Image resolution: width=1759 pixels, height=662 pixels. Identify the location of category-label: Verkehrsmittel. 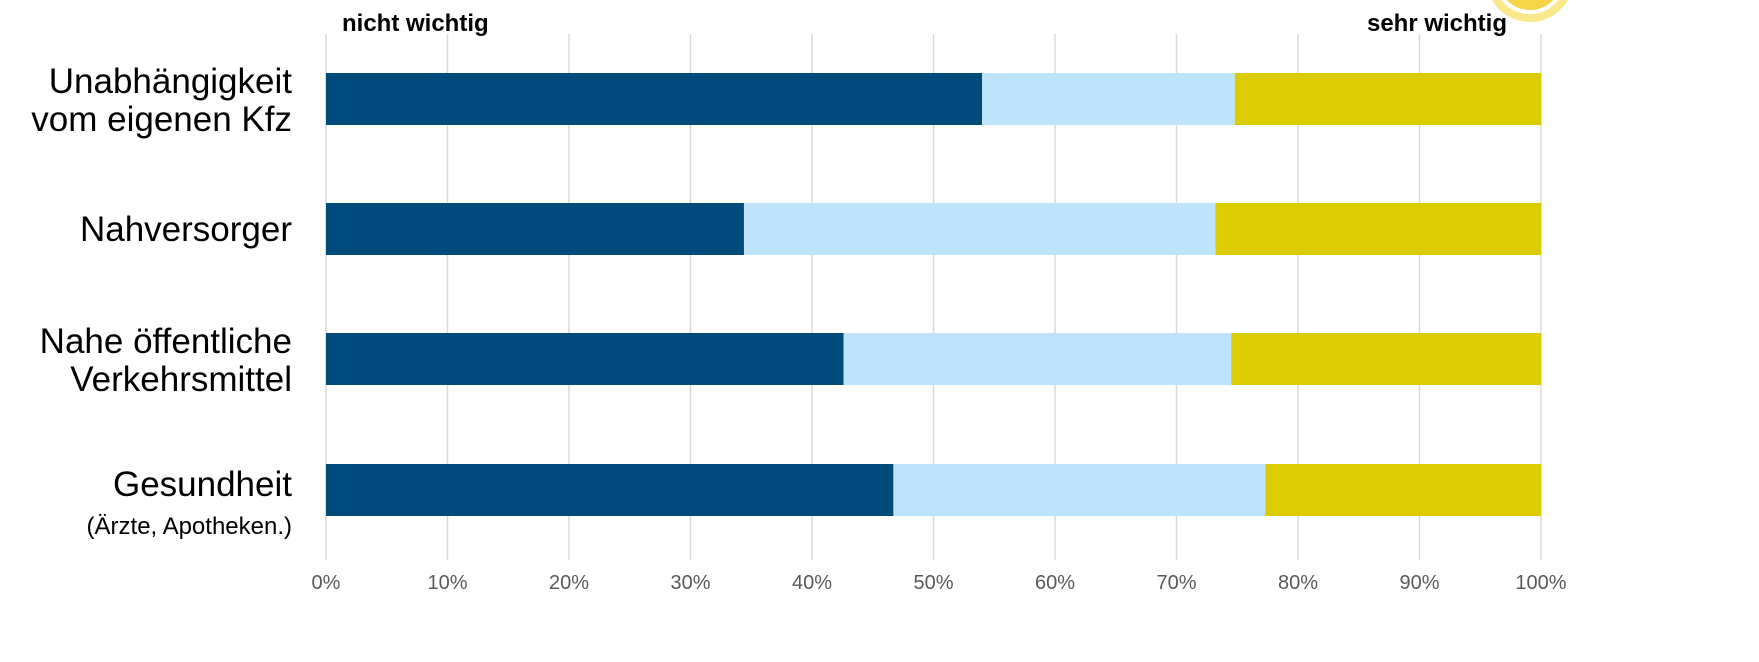
(181, 379).